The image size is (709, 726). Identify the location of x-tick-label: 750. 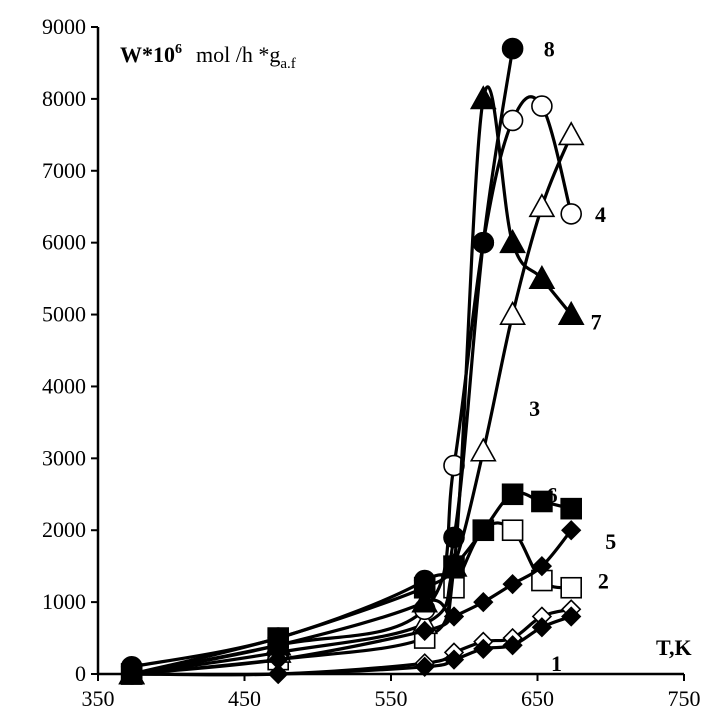
(684, 698).